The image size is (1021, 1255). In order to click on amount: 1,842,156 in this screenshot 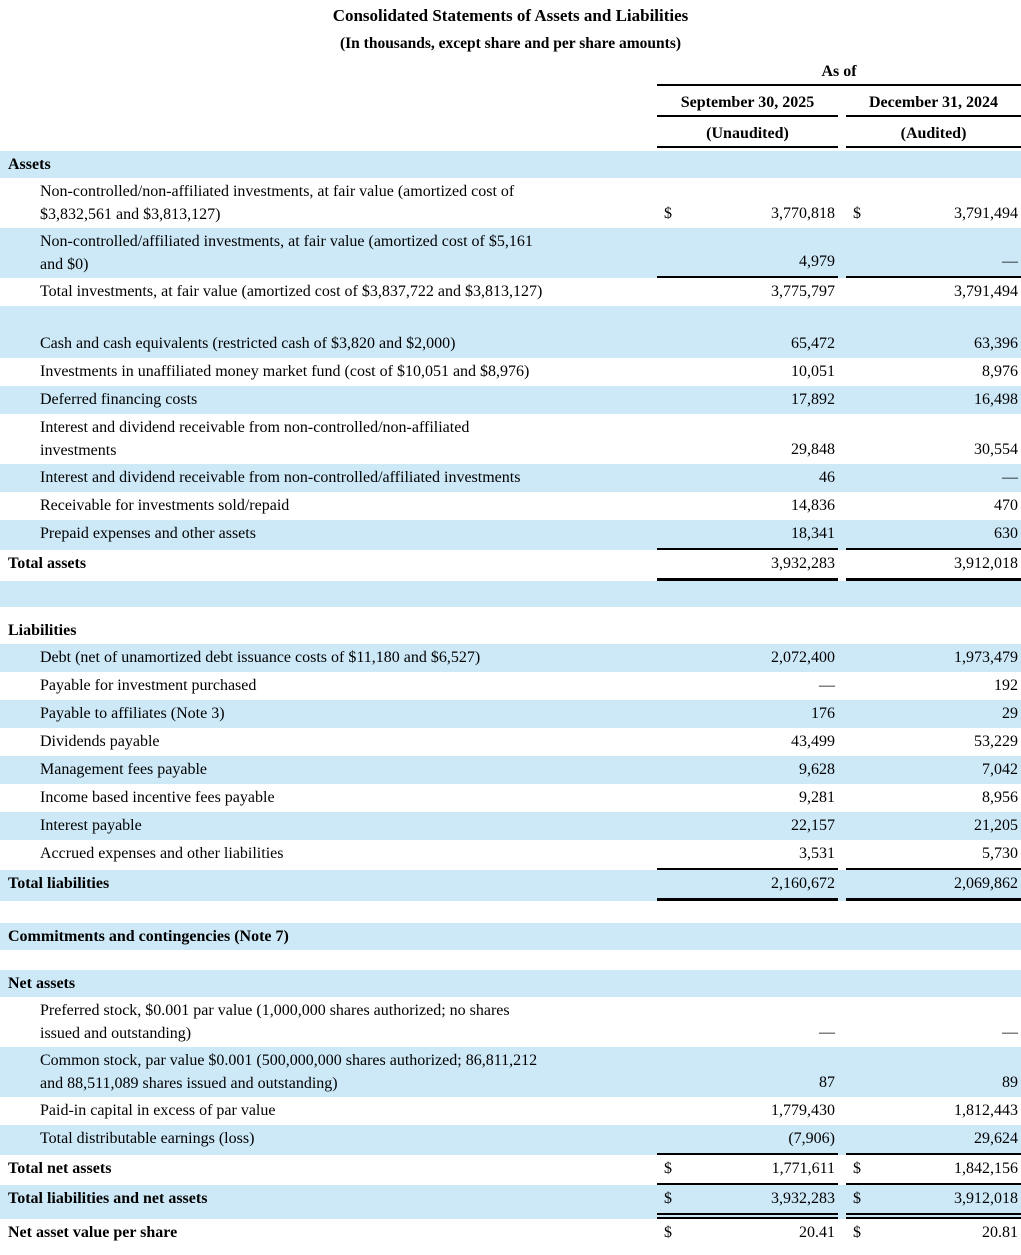, I will do `click(986, 1168)`.